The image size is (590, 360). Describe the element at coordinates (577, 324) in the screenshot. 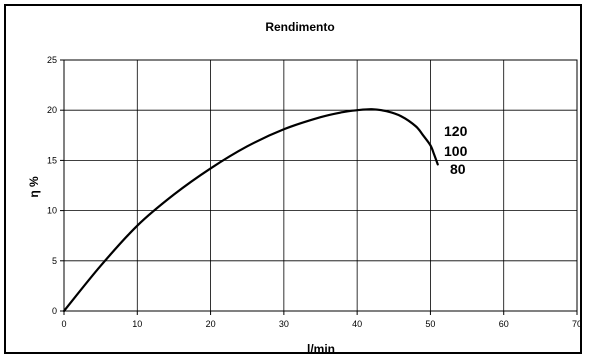

I see `x-tick-label: 70` at that location.